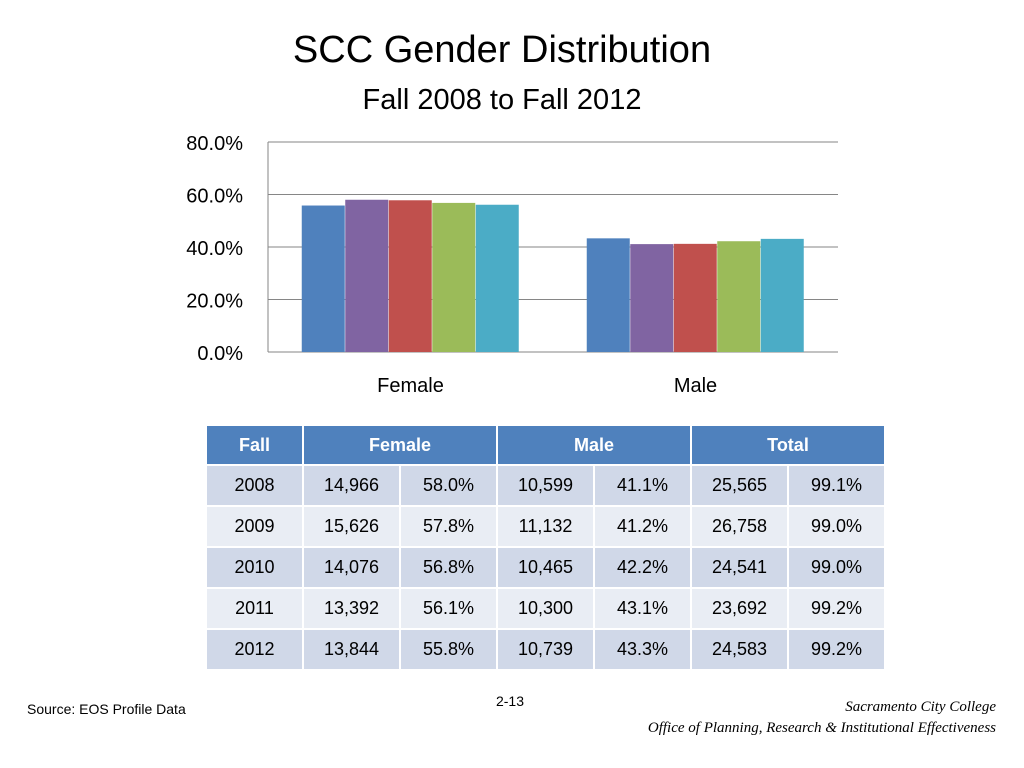 The image size is (1024, 768). What do you see at coordinates (739, 649) in the screenshot?
I see `cell-total-count: 24,583` at bounding box center [739, 649].